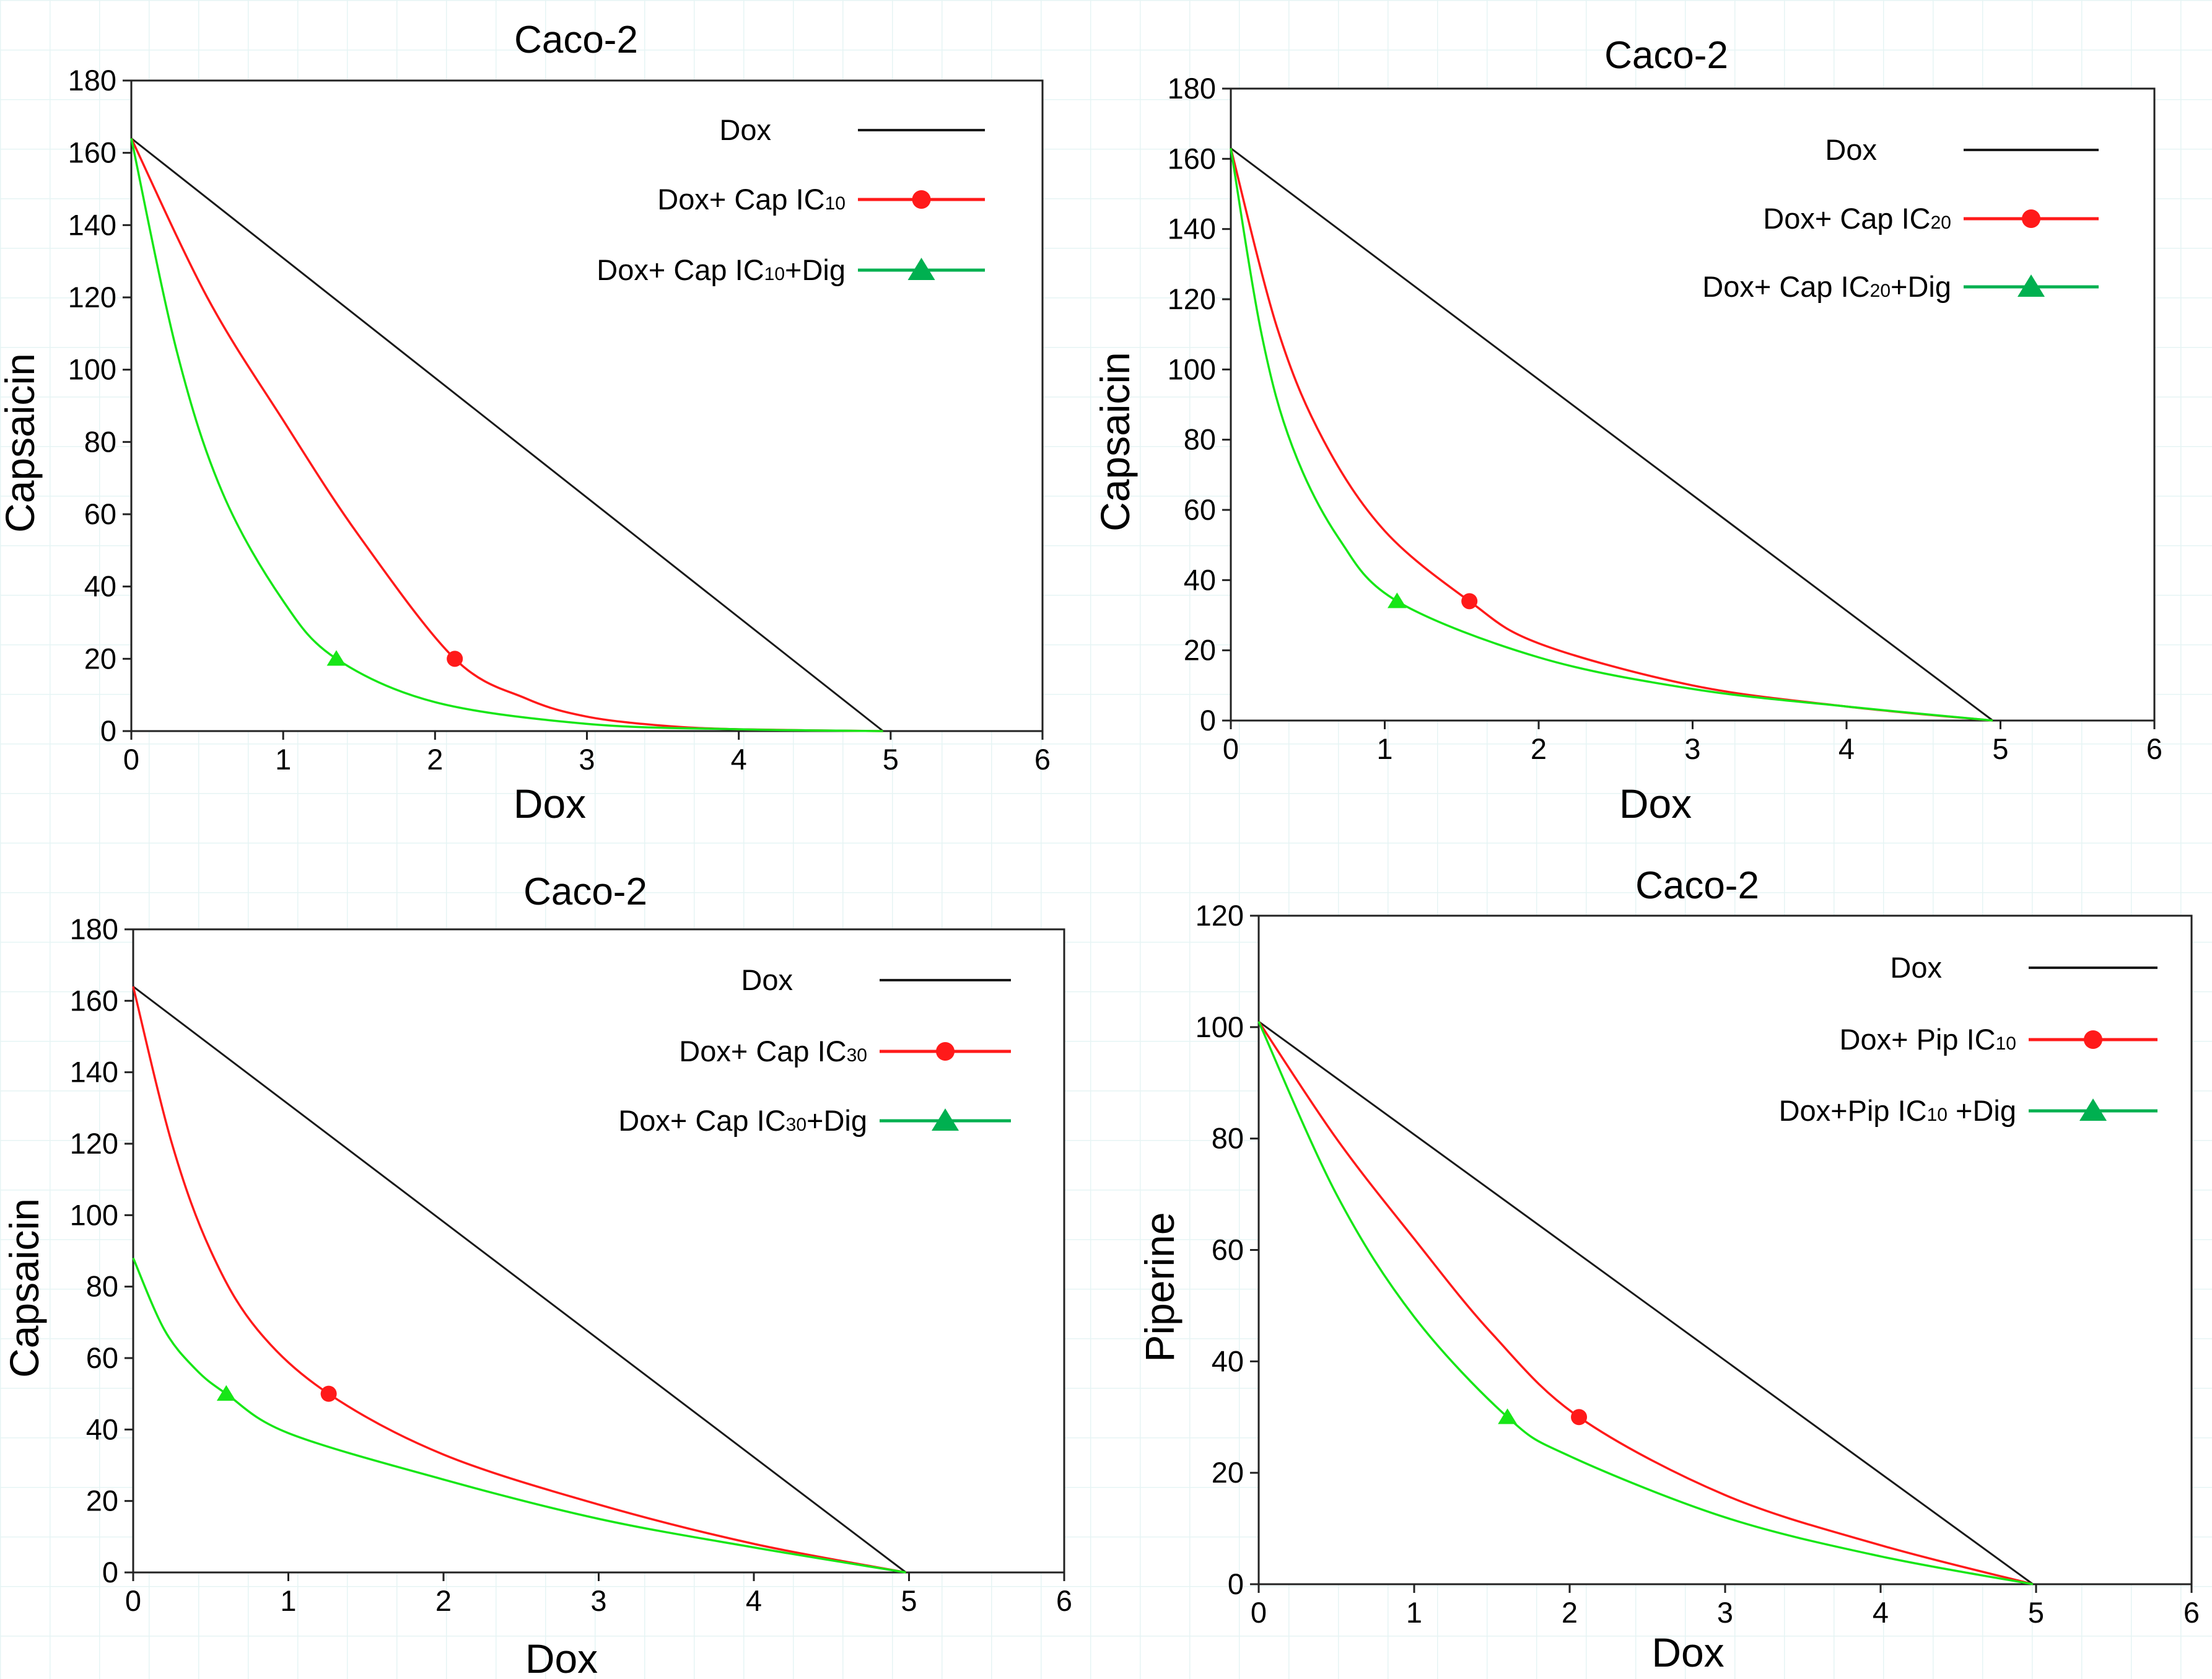  I want to click on legend-entry-3: Dox+ Cap IC10+Dig, so click(721, 269).